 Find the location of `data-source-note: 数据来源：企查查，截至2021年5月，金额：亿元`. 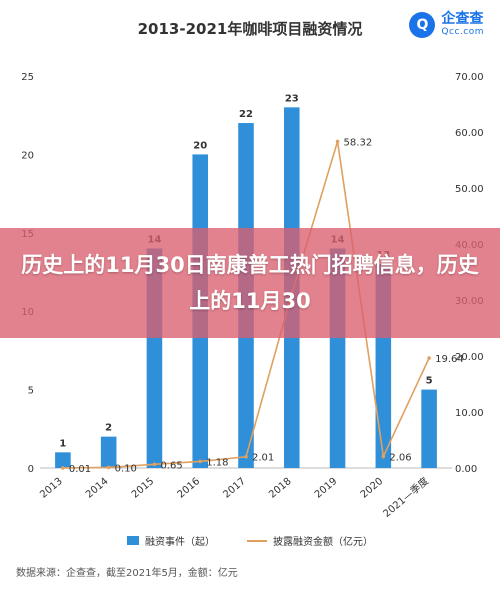

data-source-note: 数据来源：企查查，截至2021年5月，金额：亿元 is located at coordinates (127, 573).